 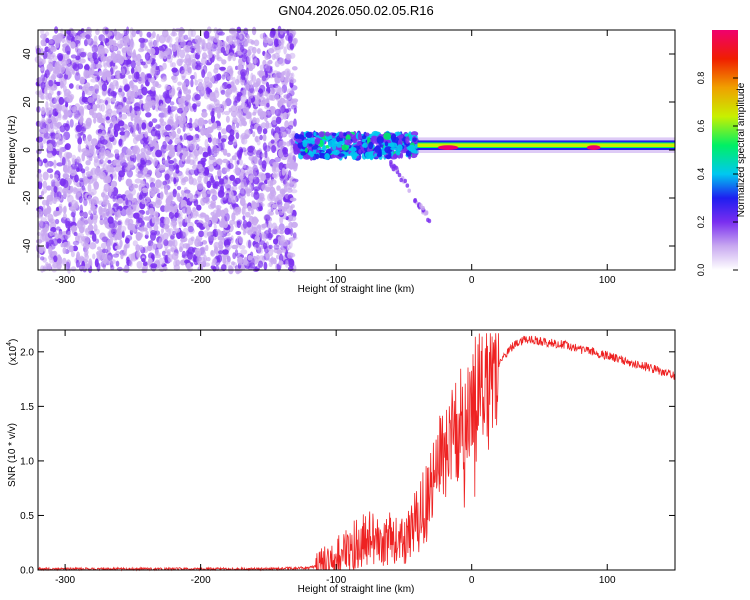 I want to click on x-tick-label: 0, so click(x=472, y=280).